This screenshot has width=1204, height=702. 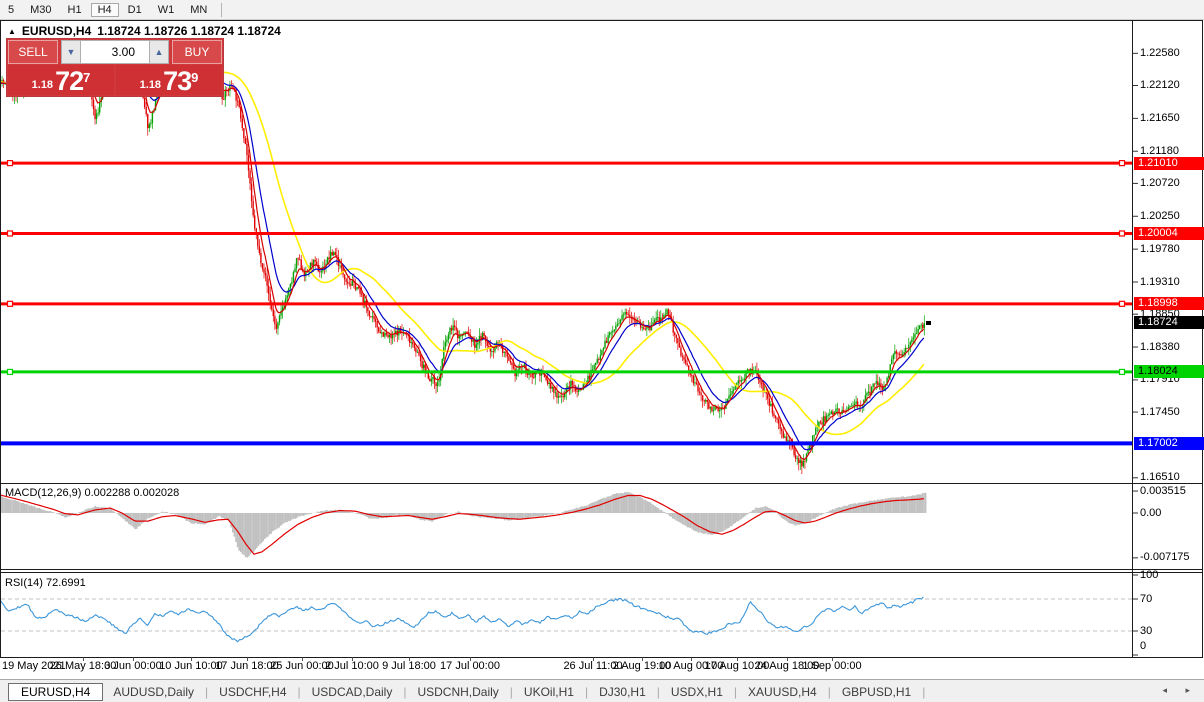 What do you see at coordinates (832, 666) in the screenshot?
I see `time-label: 1 Sep 00:00` at bounding box center [832, 666].